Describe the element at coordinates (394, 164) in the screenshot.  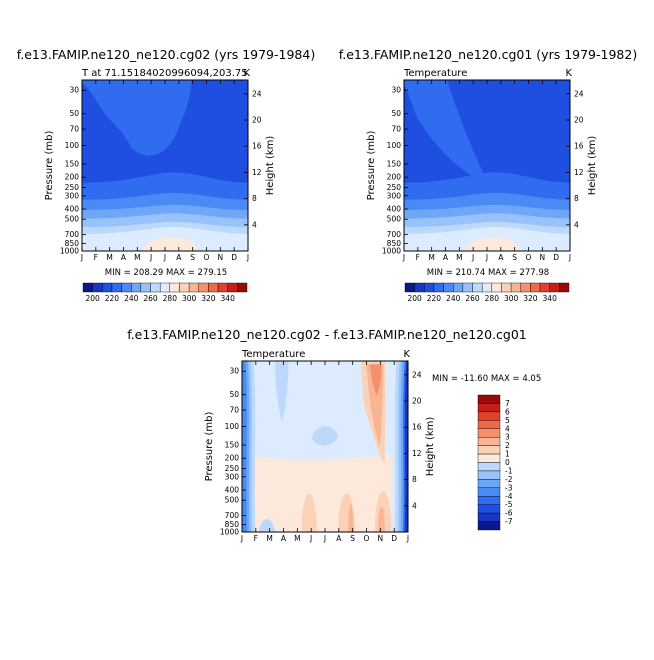
I see `y-tick-label: 150` at that location.